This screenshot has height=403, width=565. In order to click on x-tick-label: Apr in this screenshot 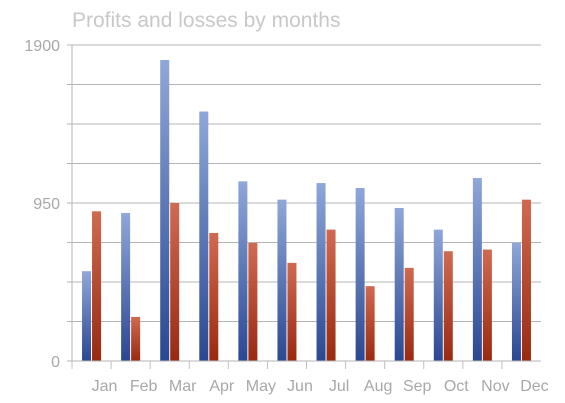, I will do `click(222, 386)`.